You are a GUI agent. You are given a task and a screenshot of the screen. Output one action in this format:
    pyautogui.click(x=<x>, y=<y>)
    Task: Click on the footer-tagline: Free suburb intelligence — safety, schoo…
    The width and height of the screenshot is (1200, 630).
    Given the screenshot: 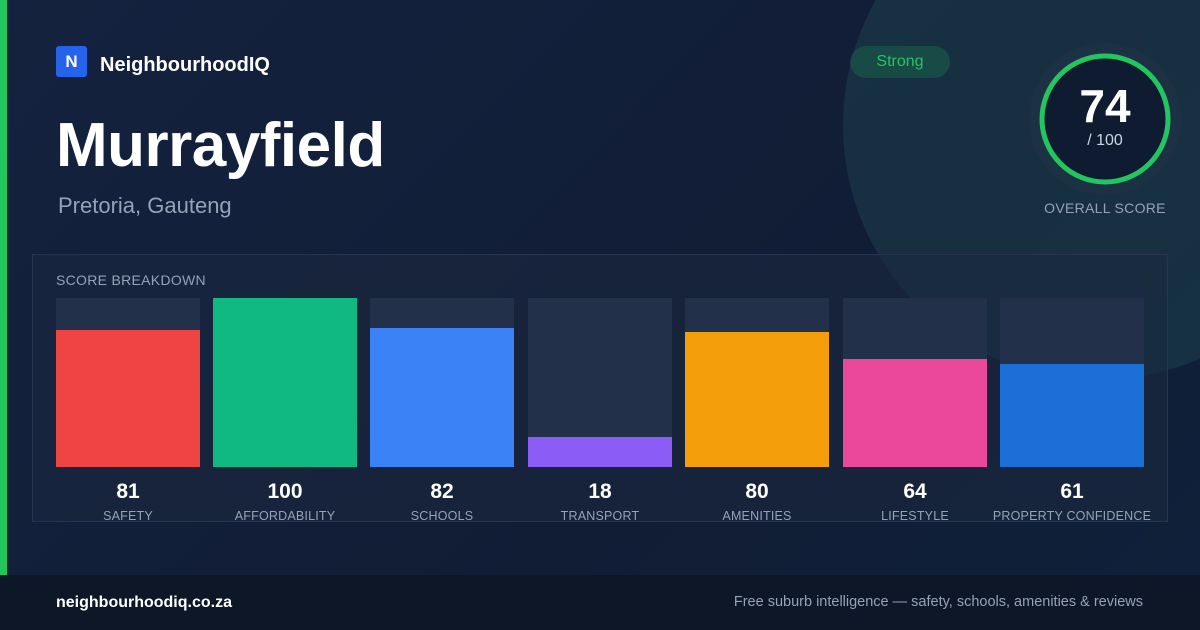 What is the action you would take?
    pyautogui.click(x=938, y=602)
    